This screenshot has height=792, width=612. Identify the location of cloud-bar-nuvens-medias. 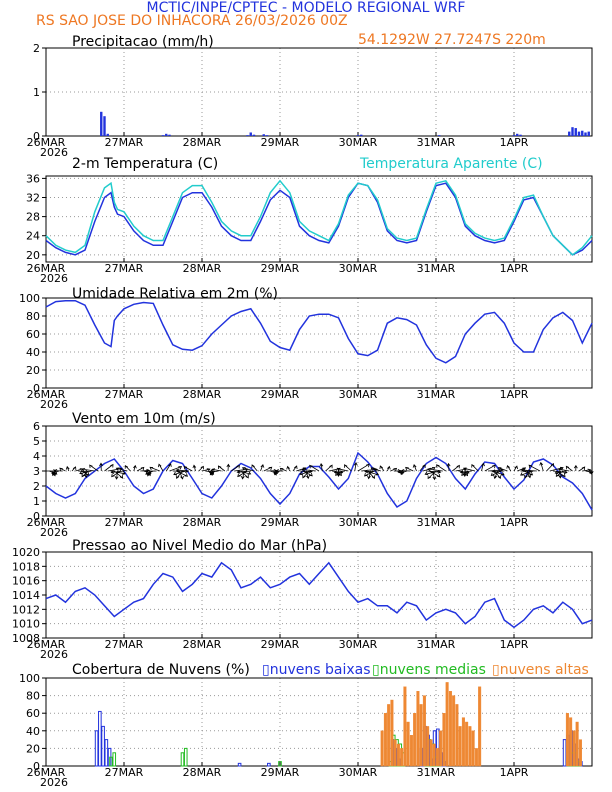
(185, 757).